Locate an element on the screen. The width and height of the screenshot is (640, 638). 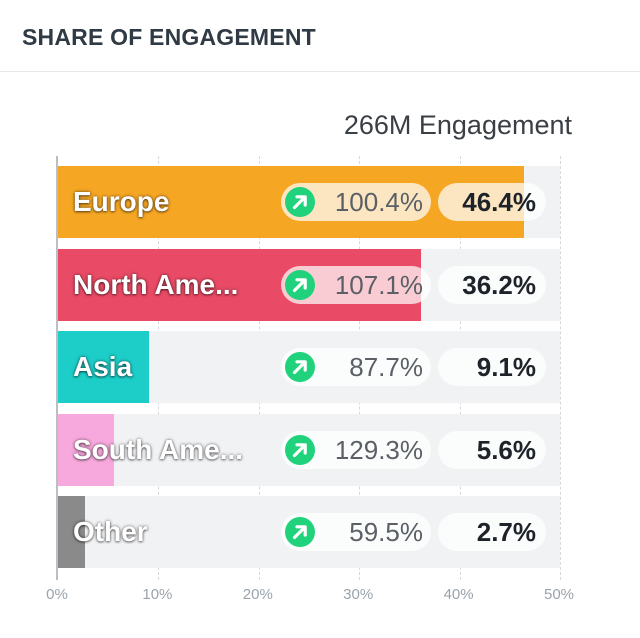
x-tick-label: 50% is located at coordinates (559, 594).